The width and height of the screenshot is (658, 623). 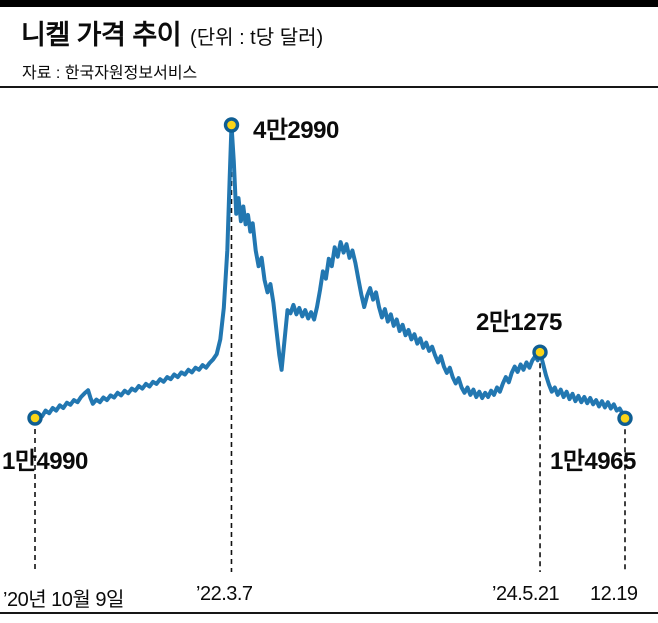 I want to click on chart-header: 니켈 가격 추이 (단위 : t당 달러), so click(x=172, y=32).